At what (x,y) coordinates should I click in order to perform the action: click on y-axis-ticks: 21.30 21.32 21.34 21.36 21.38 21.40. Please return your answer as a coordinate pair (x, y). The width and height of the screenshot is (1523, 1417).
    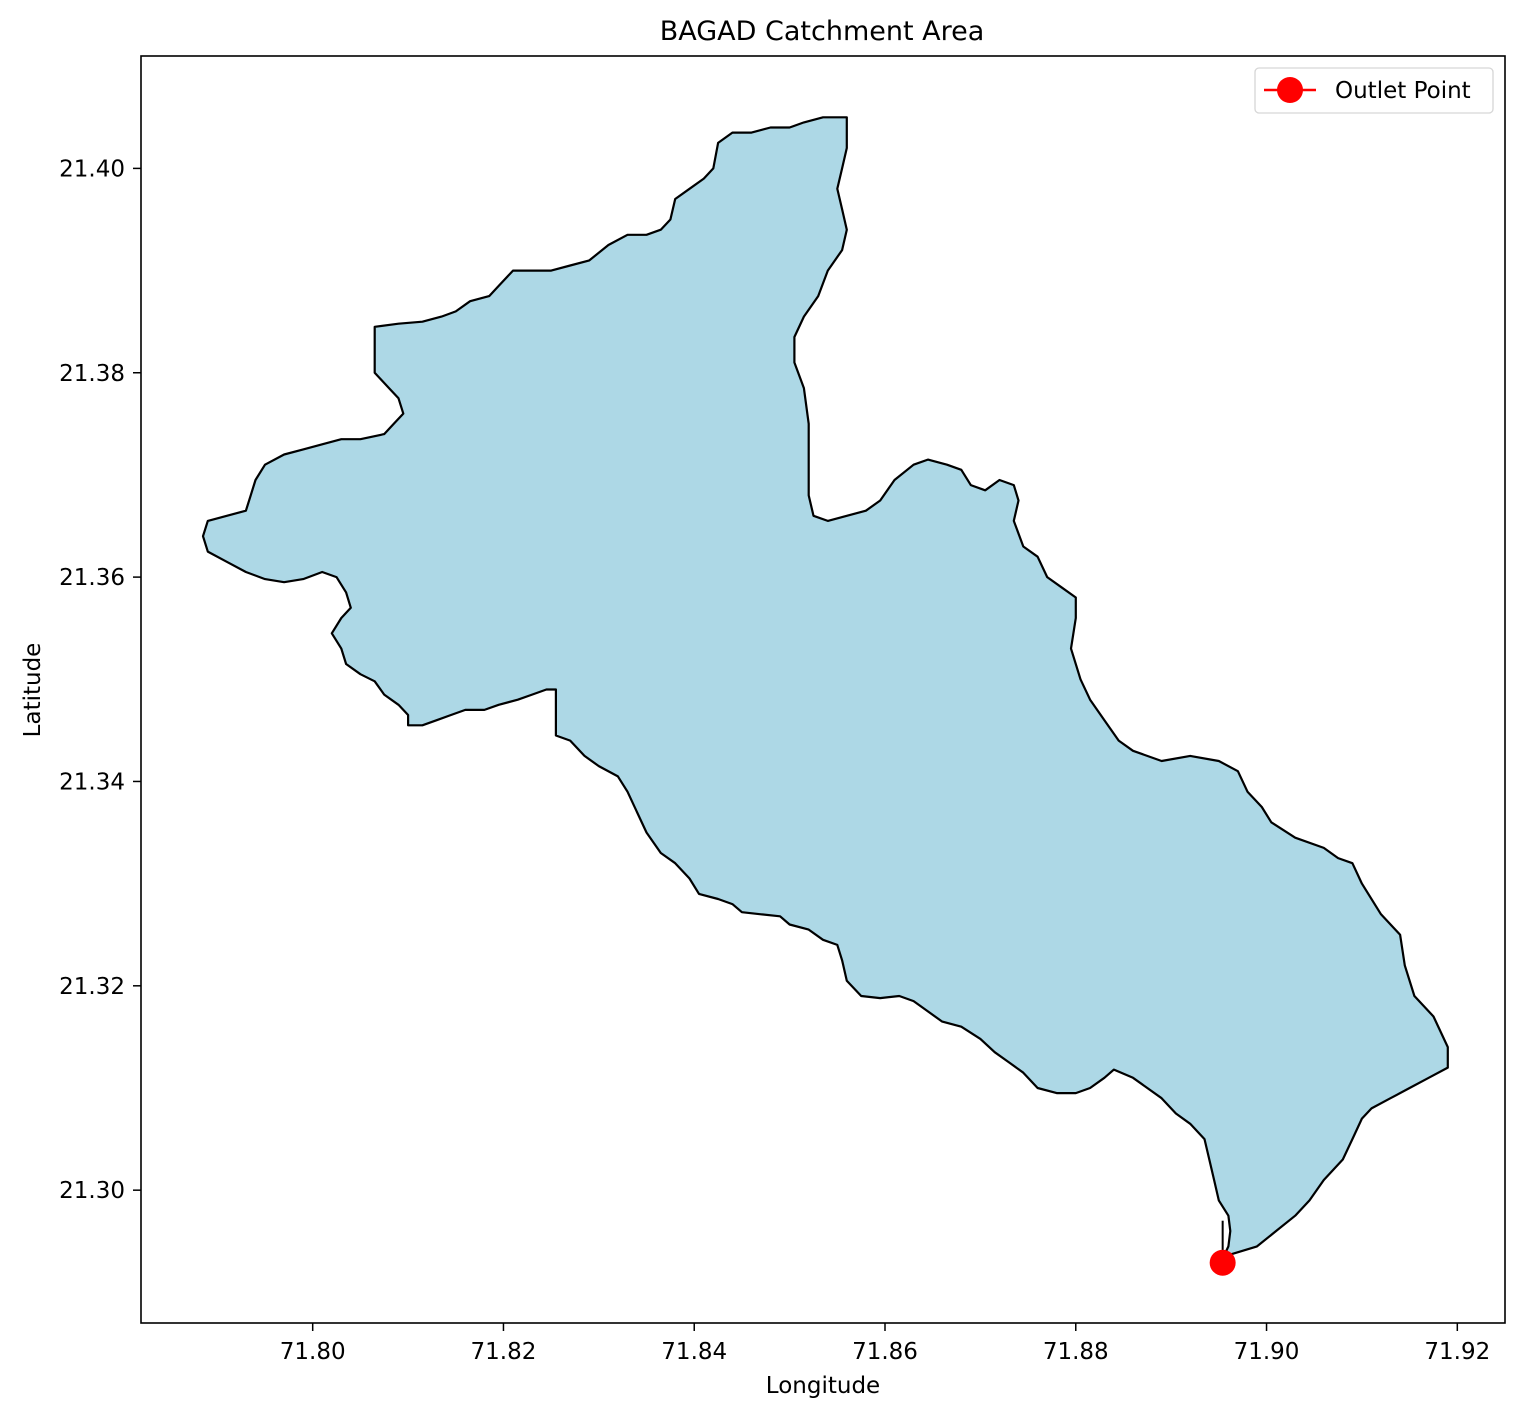
    Looking at the image, I should click on (100, 680).